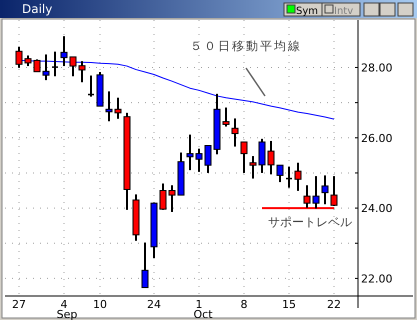  Describe the element at coordinates (376, 138) in the screenshot. I see `y-tick-label: 26.00` at that location.